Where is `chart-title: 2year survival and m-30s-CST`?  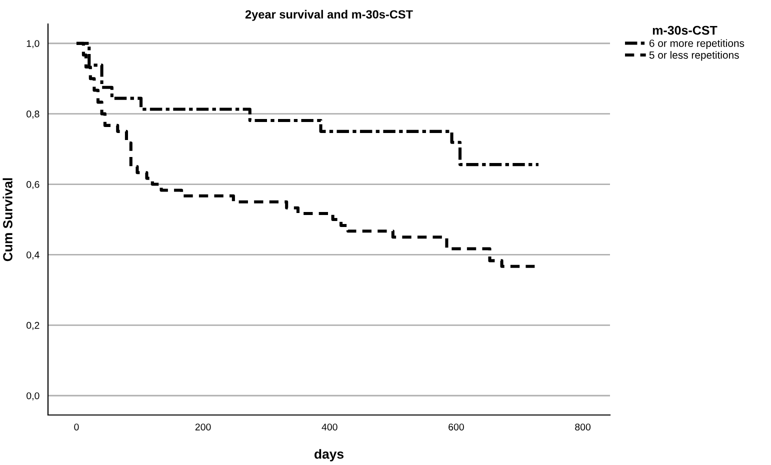
chart-title: 2year survival and m-30s-CST is located at coordinates (329, 15).